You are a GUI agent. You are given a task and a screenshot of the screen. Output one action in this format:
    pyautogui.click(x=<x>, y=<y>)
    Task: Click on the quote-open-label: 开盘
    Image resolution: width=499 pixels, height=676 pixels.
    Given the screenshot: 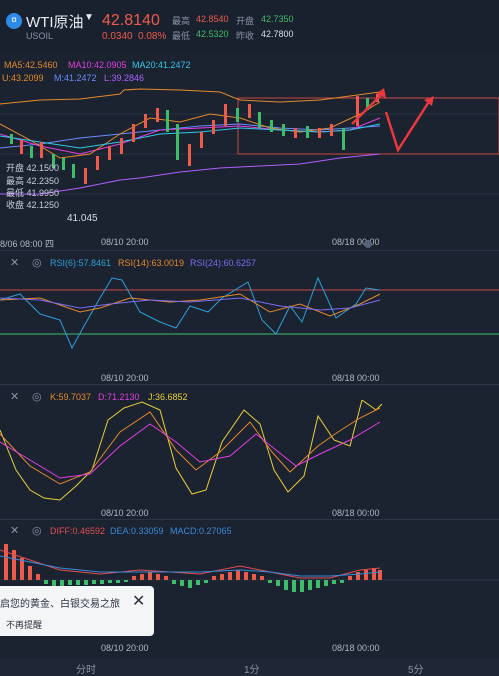 What is the action you would take?
    pyautogui.click(x=245, y=21)
    